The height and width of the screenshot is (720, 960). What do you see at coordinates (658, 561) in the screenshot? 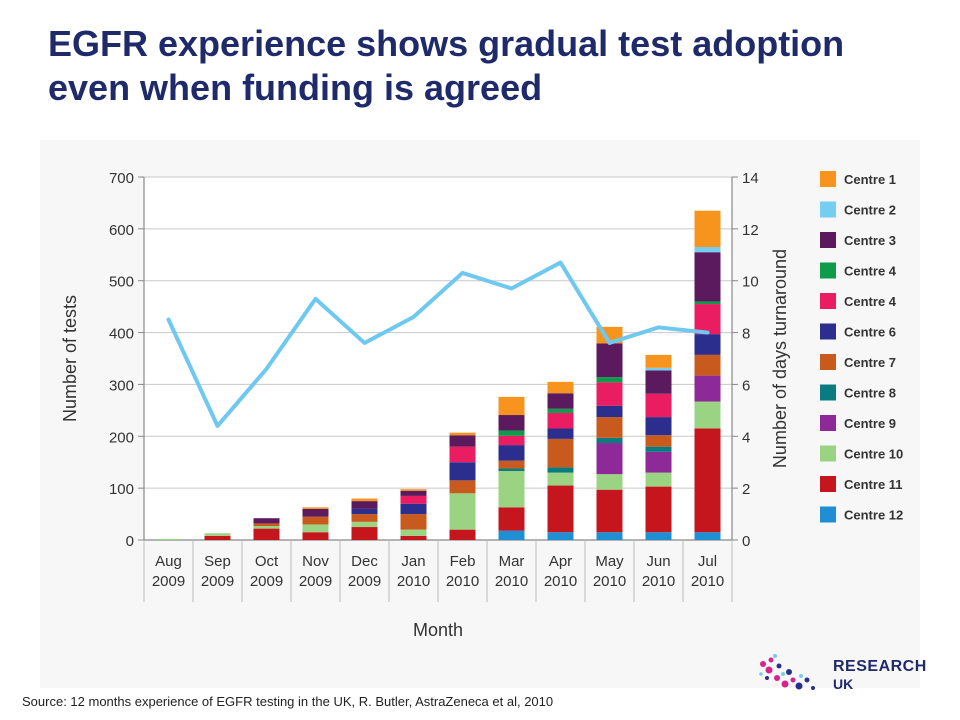
I see `x-tick-label-month: Jun` at bounding box center [658, 561].